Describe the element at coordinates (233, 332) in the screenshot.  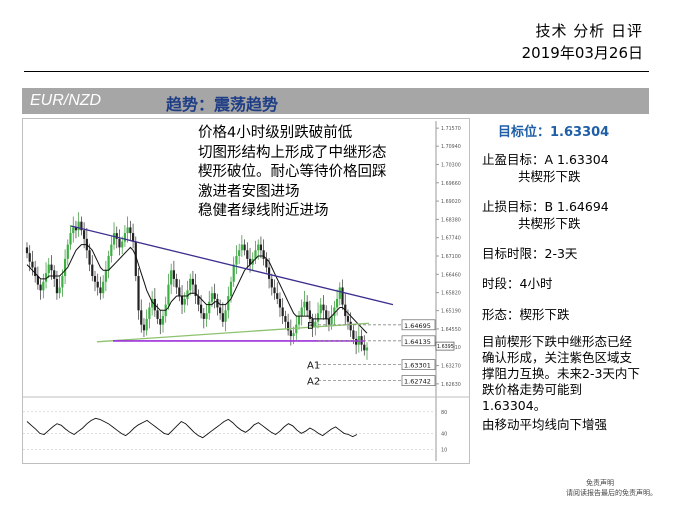
I see `trendline-lower` at that location.